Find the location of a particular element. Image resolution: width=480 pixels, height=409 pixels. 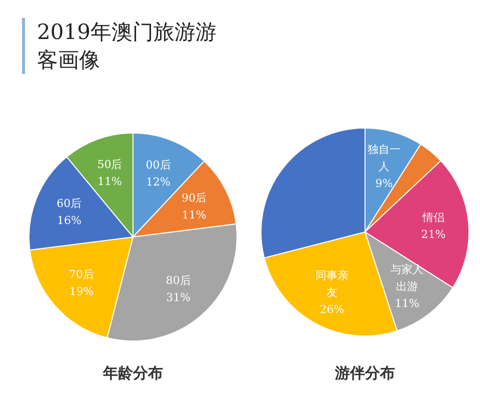

slice-label: 80后 is located at coordinates (178, 280).